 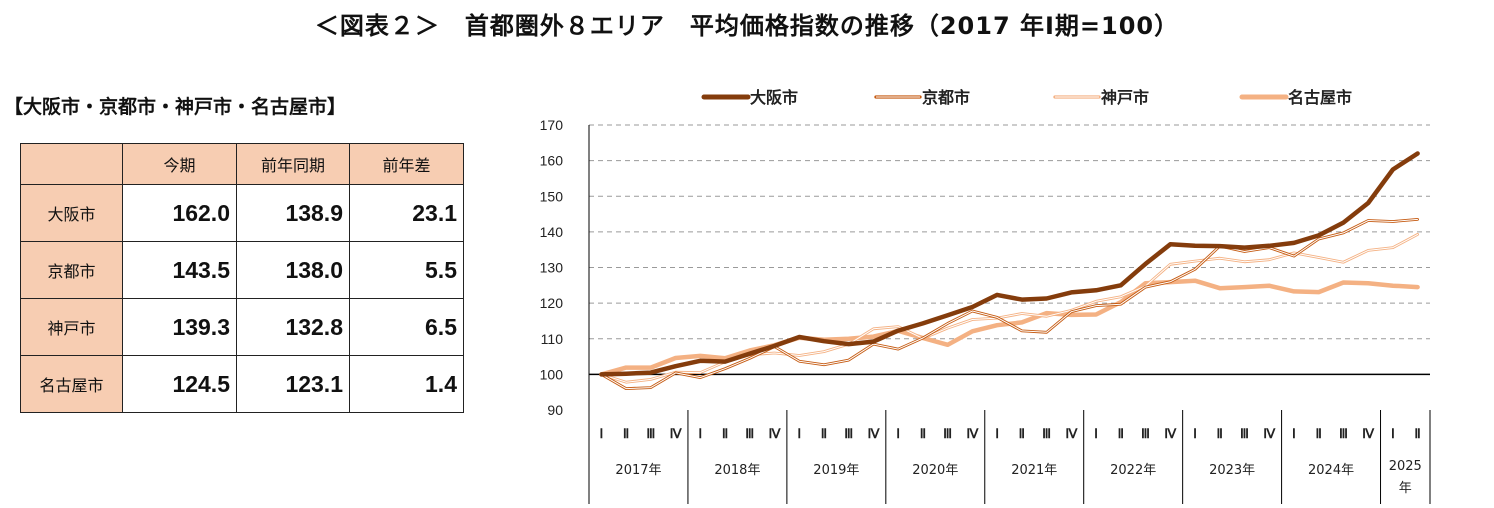 What do you see at coordinates (1320, 97) in the screenshot?
I see `legend-label: 名古屋市` at bounding box center [1320, 97].